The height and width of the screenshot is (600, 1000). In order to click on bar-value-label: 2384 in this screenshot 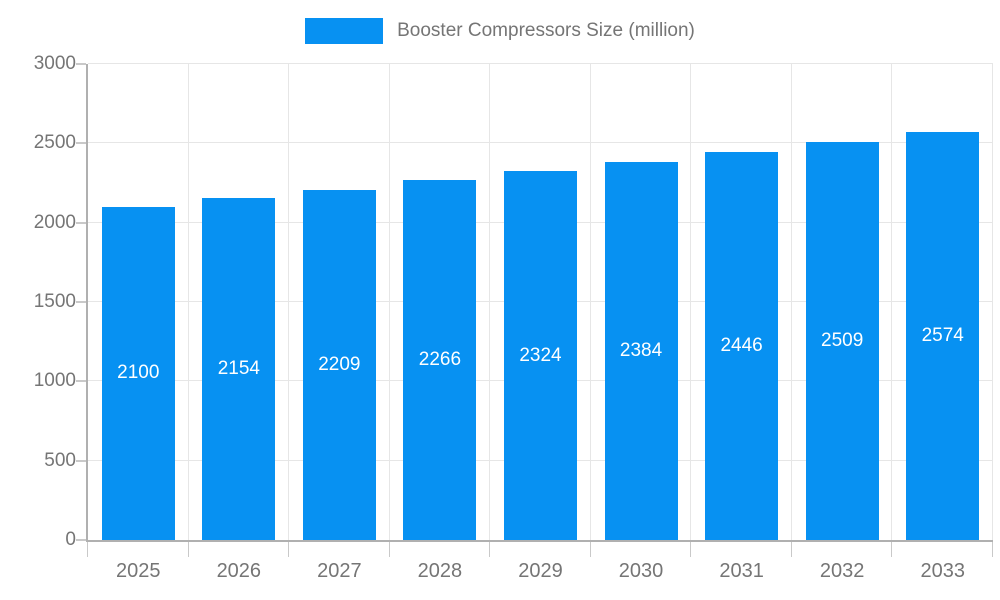, I will do `click(641, 350)`.